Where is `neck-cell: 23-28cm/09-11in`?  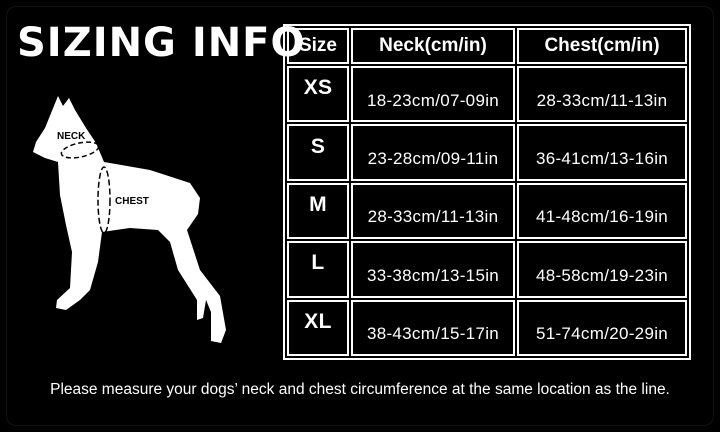 neck-cell: 23-28cm/09-11in is located at coordinates (433, 152).